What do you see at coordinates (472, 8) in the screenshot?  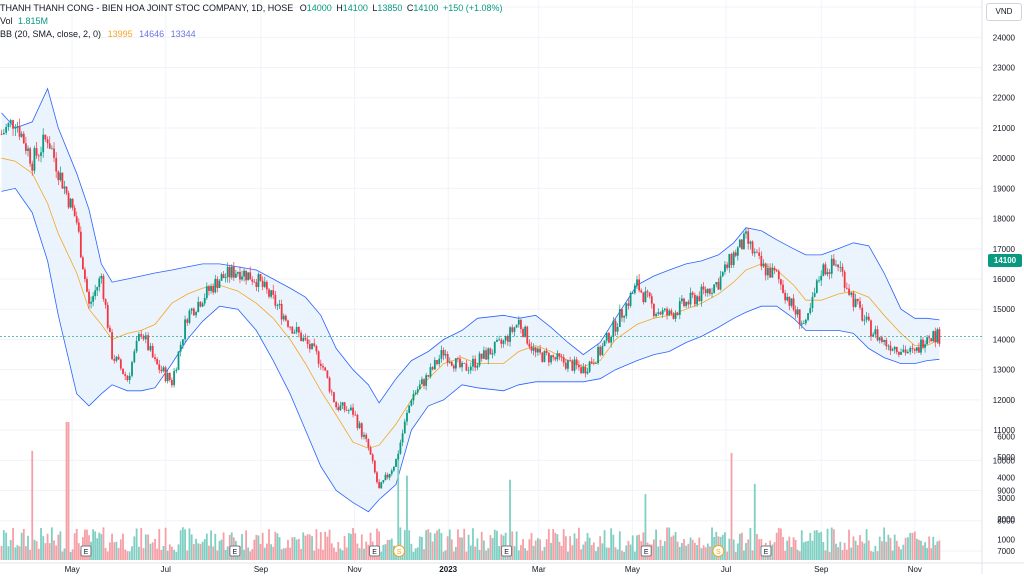 I see `legend-change: +150 (+1.08%)` at bounding box center [472, 8].